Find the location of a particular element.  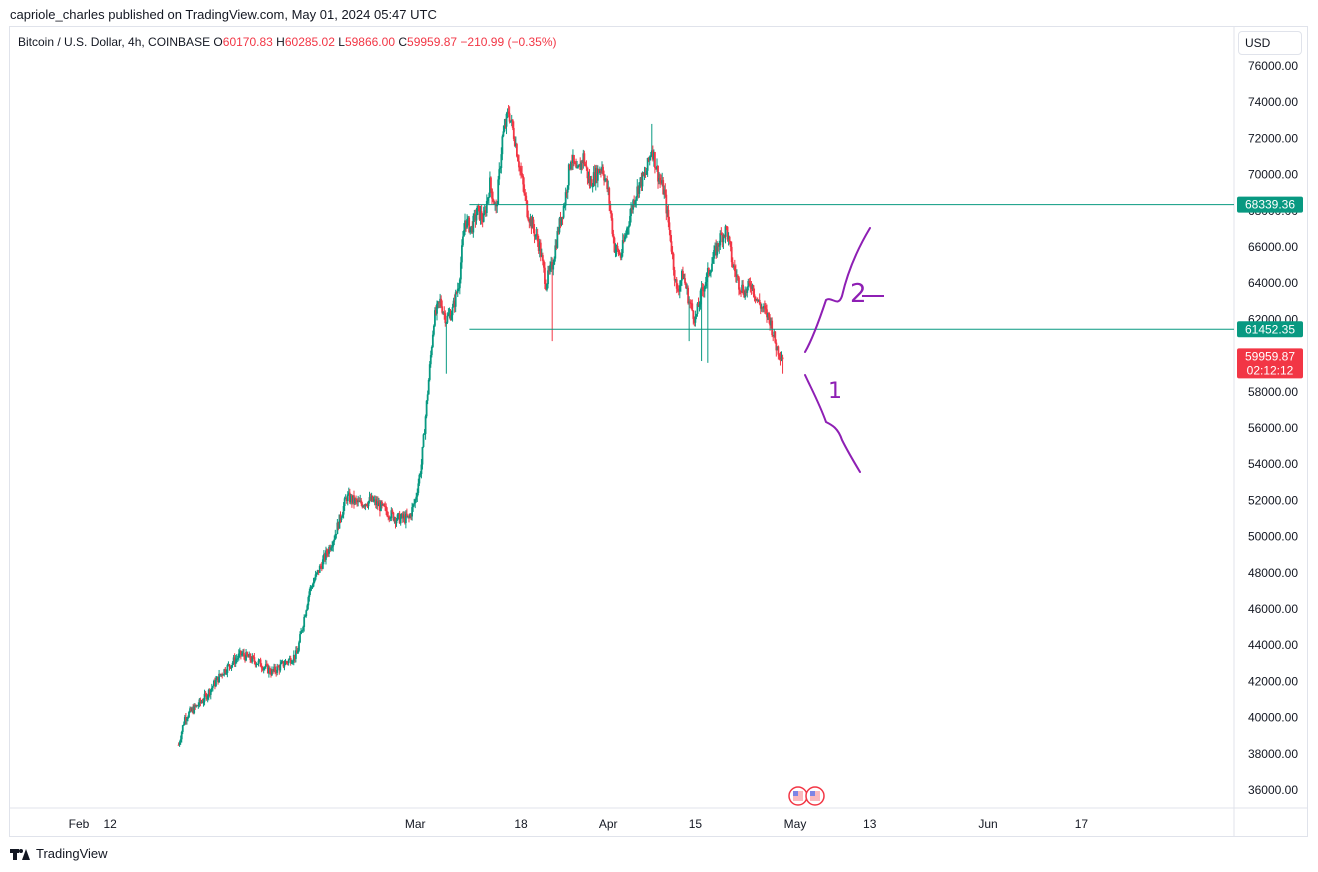

annotation-label-1: 1 is located at coordinates (835, 391).